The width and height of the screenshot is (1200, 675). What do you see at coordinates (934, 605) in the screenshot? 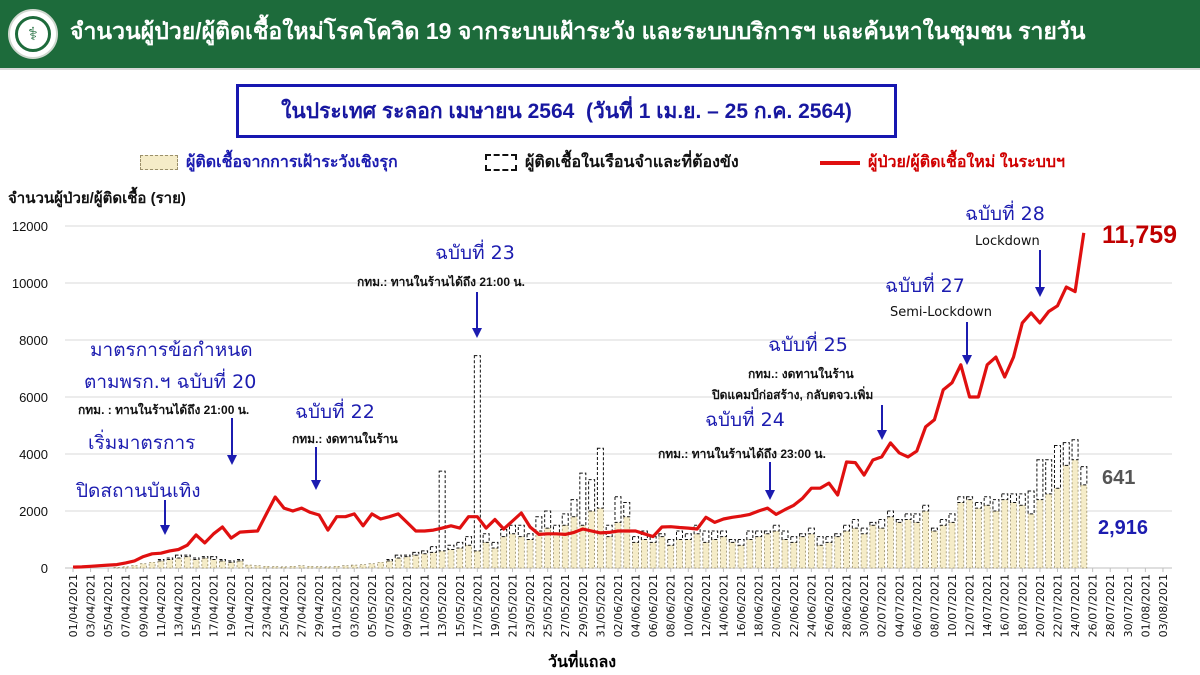
I see `x-tick-label: 08/07/2021` at bounding box center [934, 605].